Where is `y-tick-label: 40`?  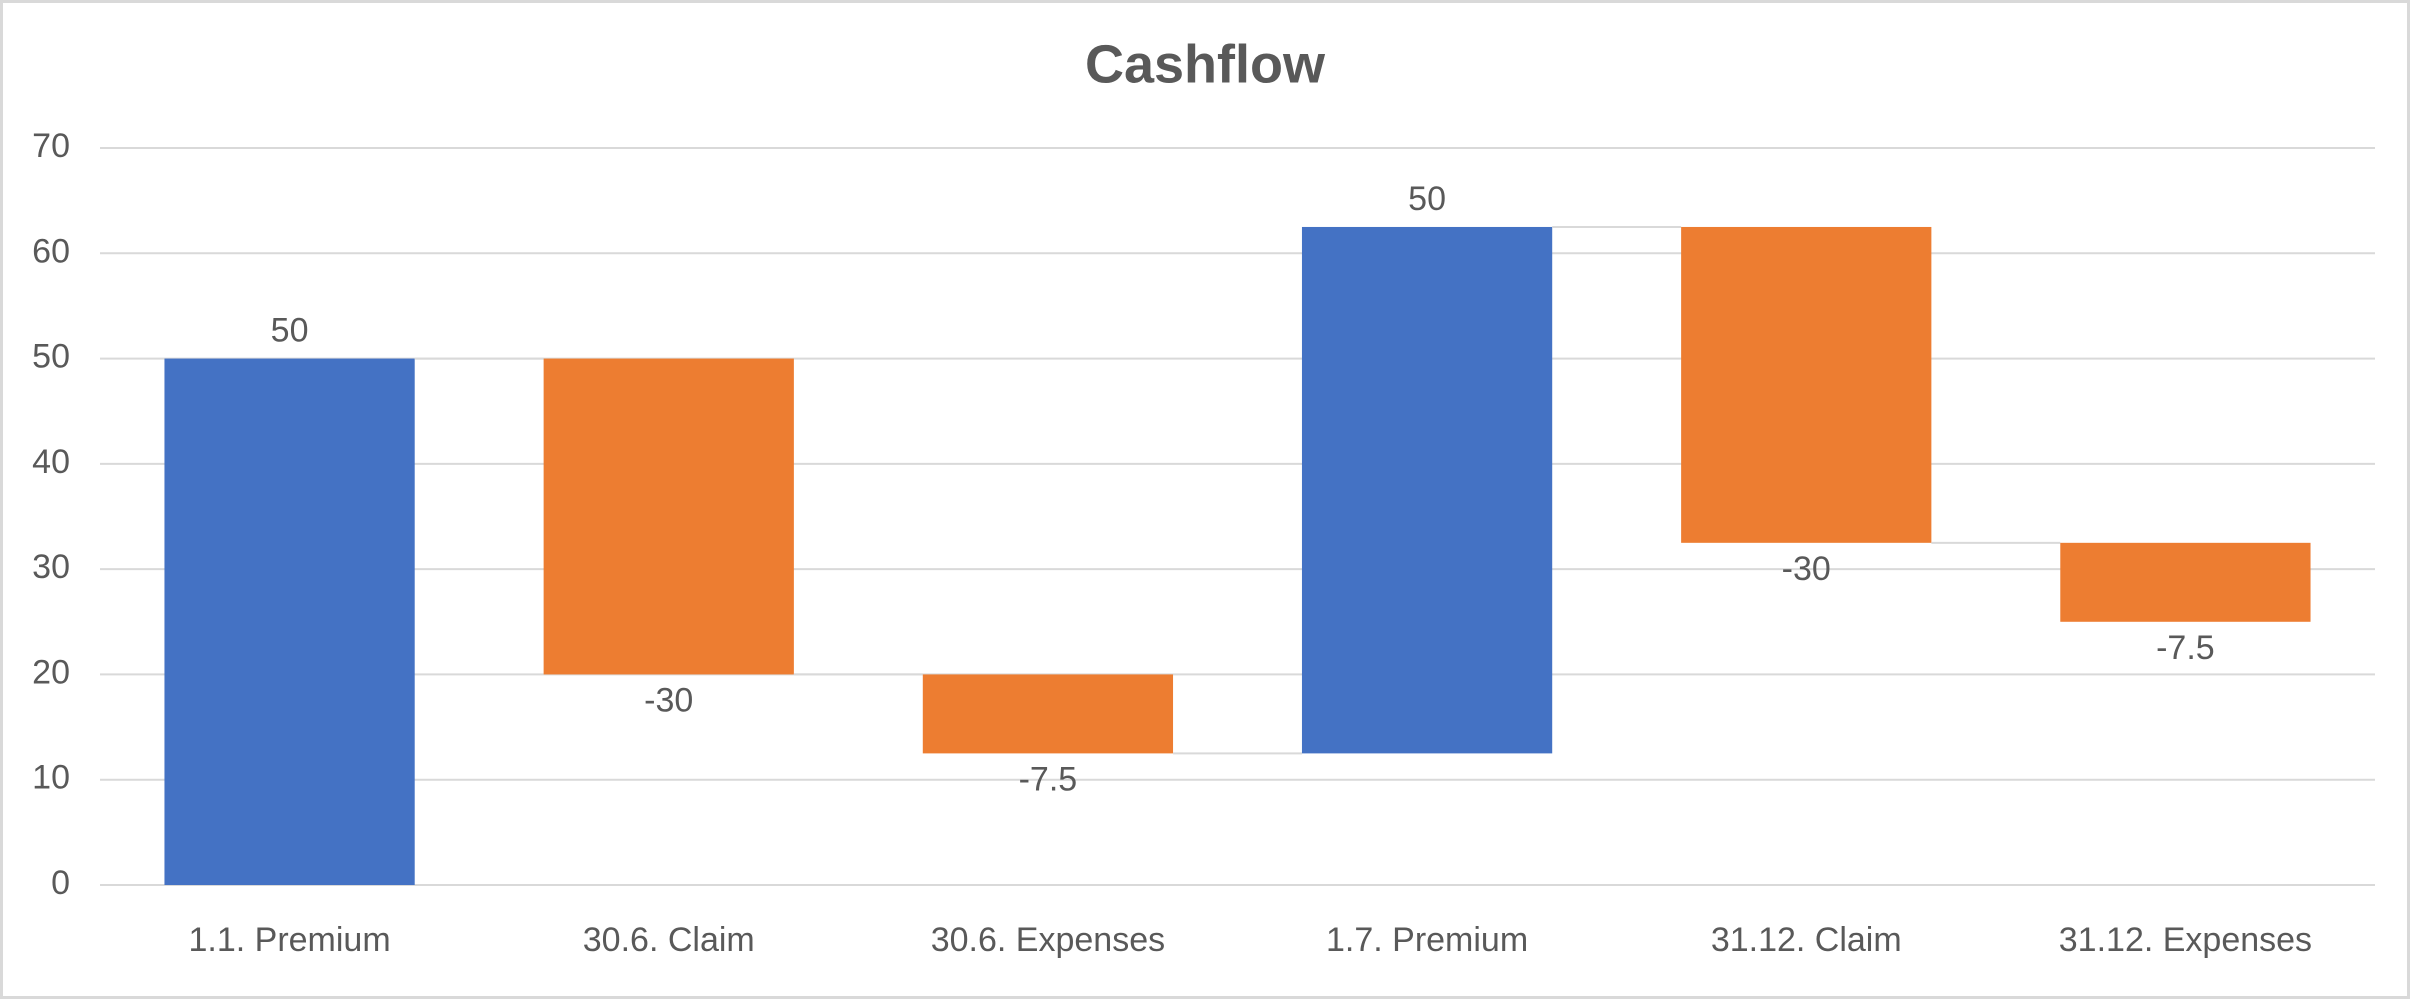 y-tick-label: 40 is located at coordinates (51, 462).